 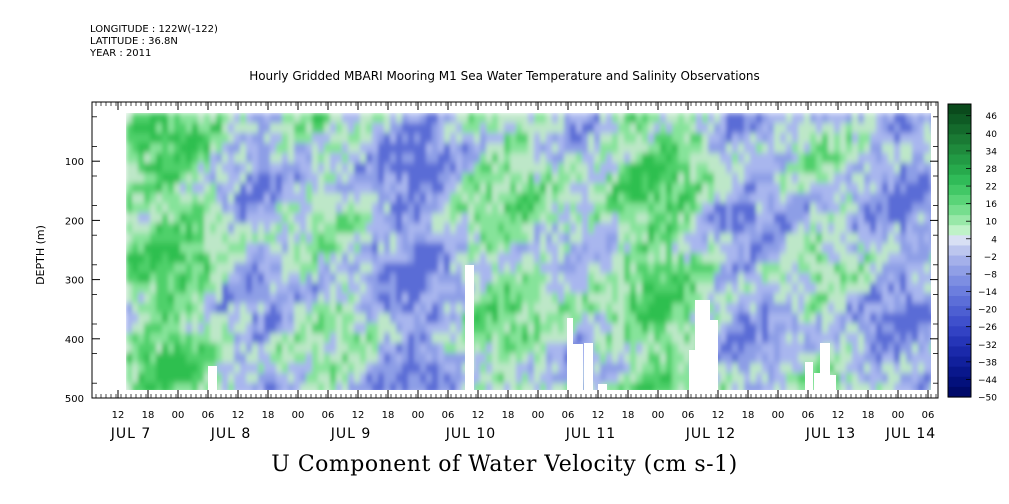 I want to click on colorbar-label: −32, so click(x=987, y=346).